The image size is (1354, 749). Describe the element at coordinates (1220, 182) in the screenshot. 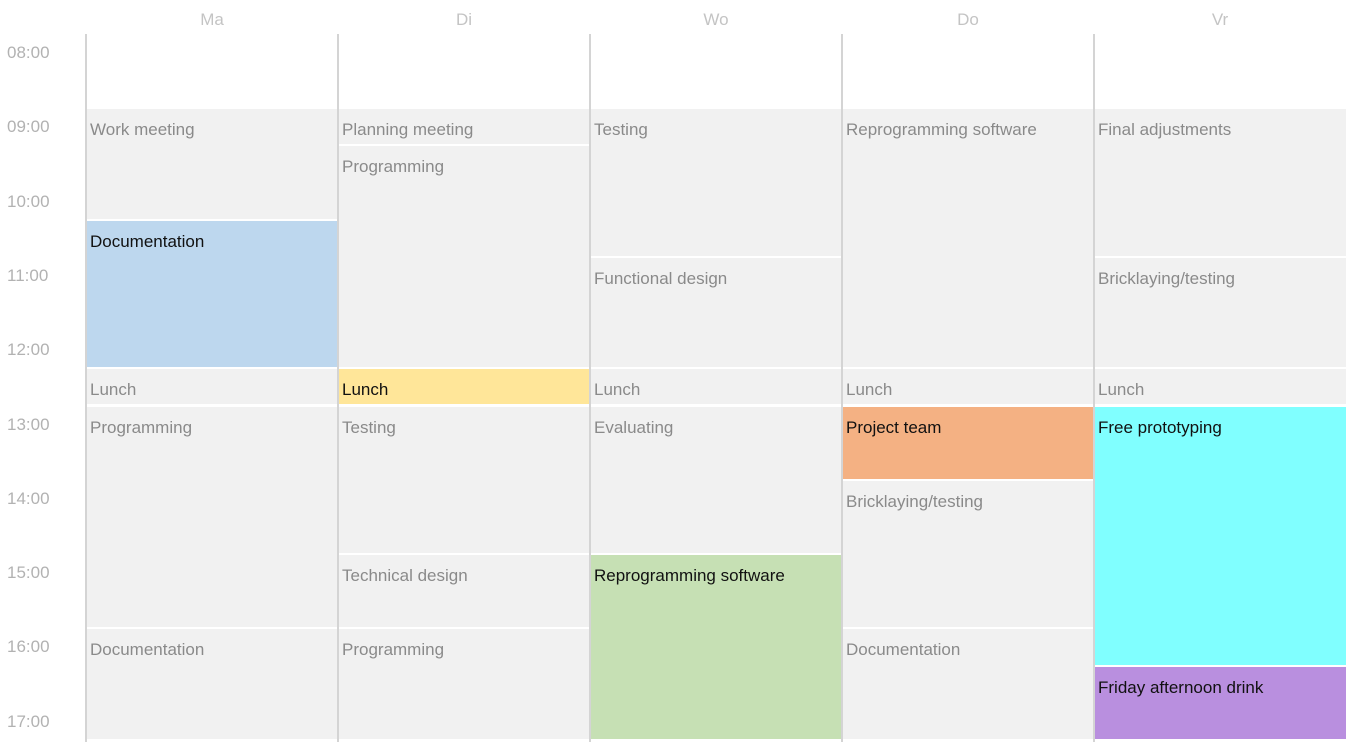

I see `calendar-event: Final adjustments` at that location.